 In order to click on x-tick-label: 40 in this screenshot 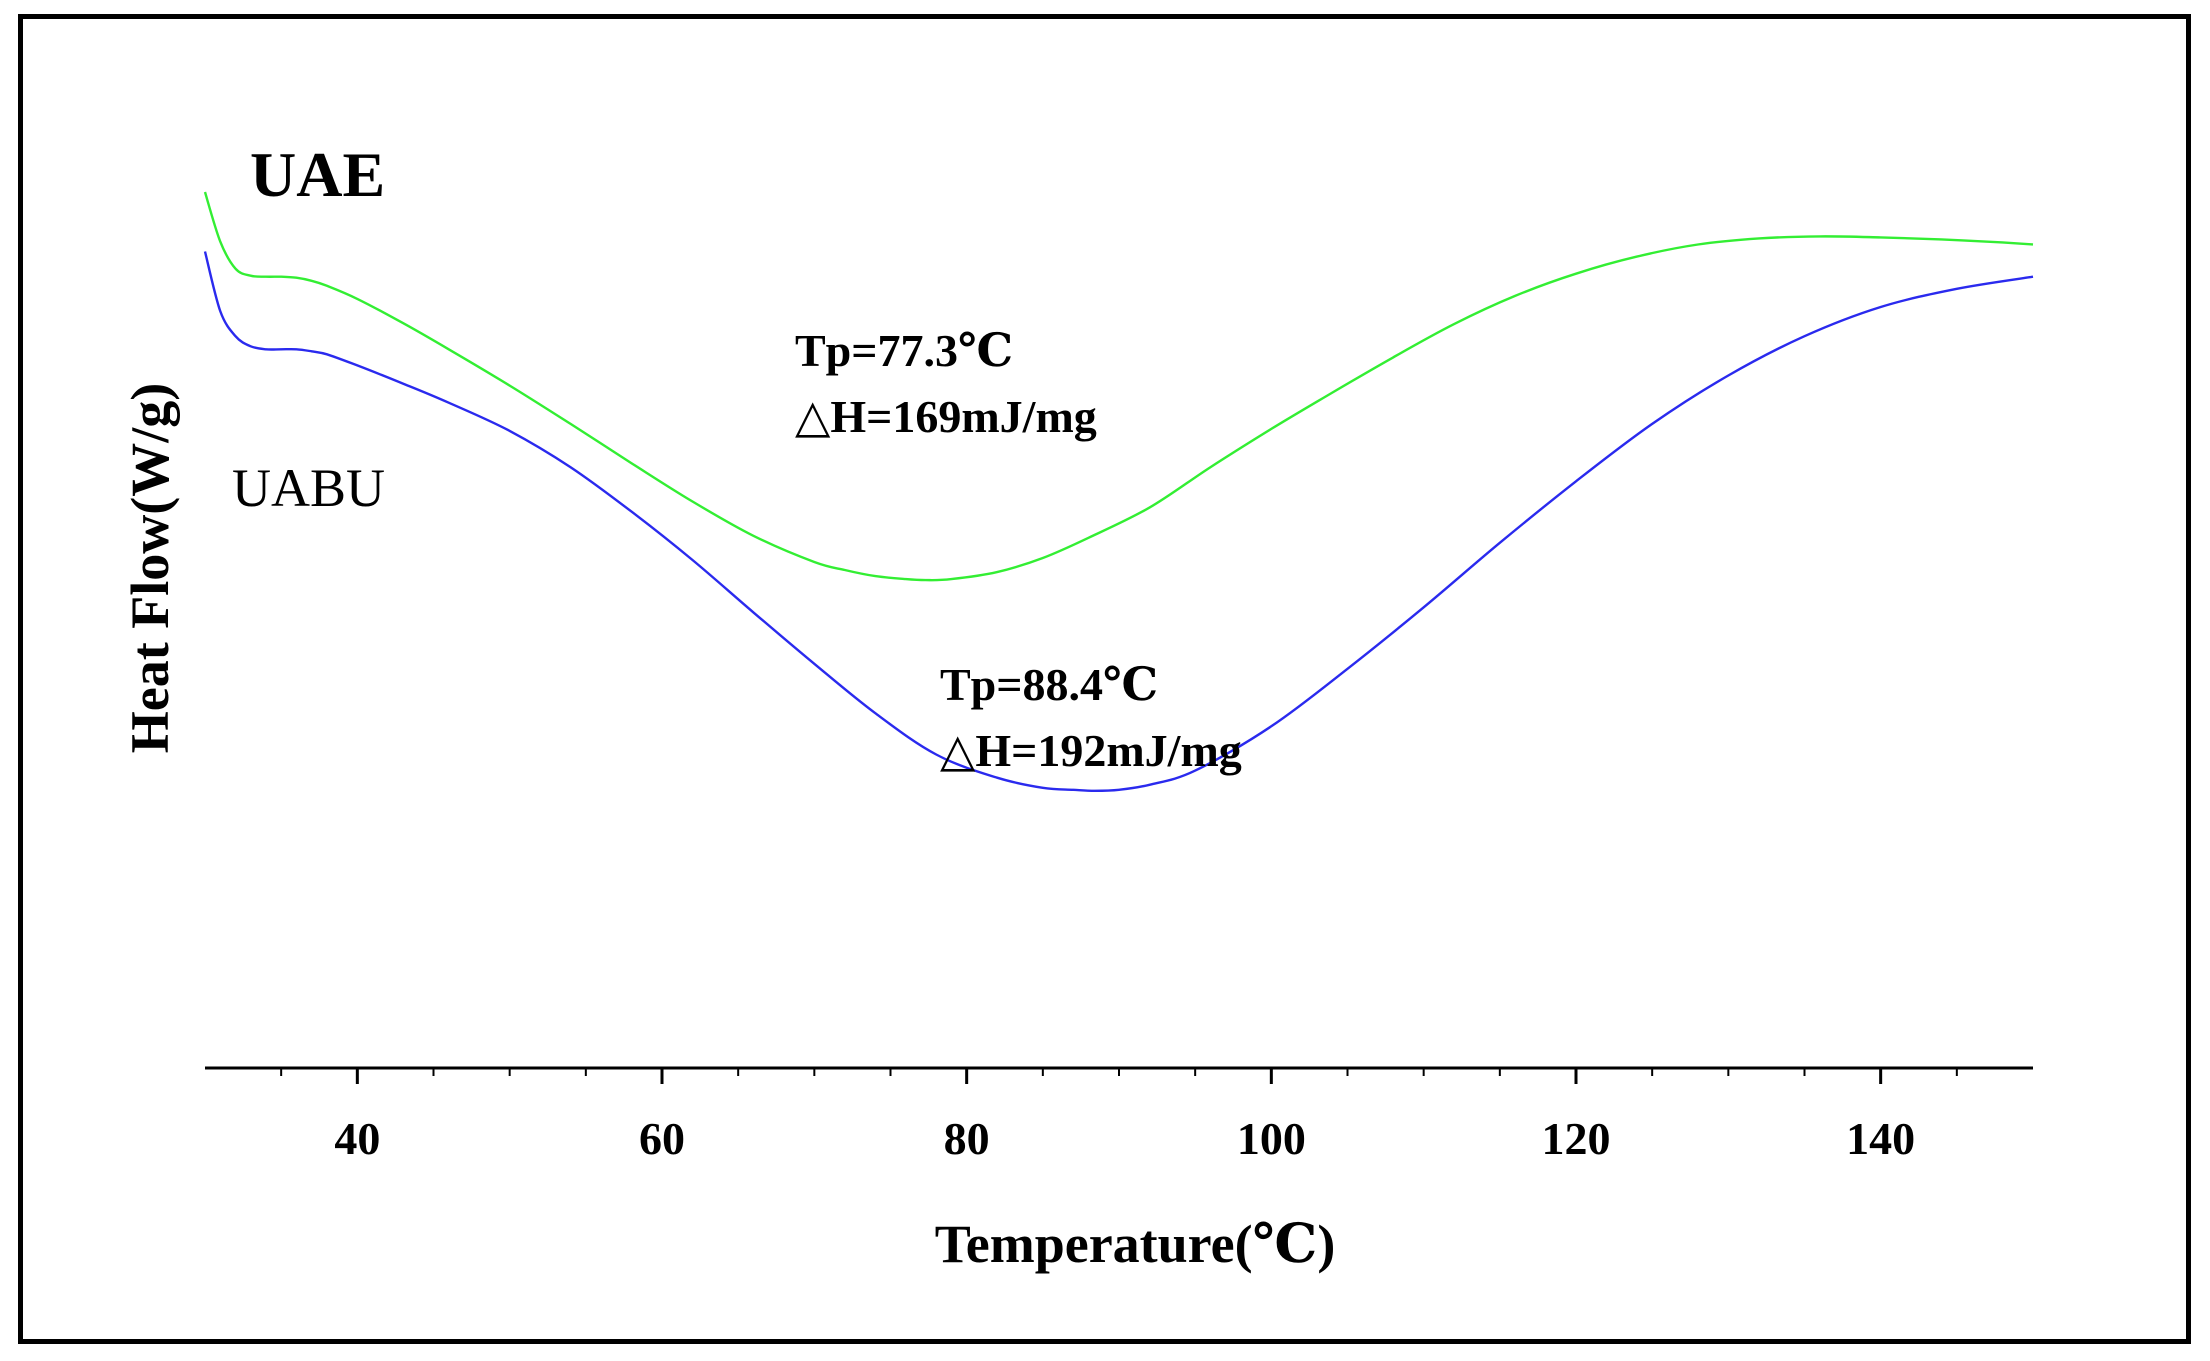, I will do `click(357, 1138)`.